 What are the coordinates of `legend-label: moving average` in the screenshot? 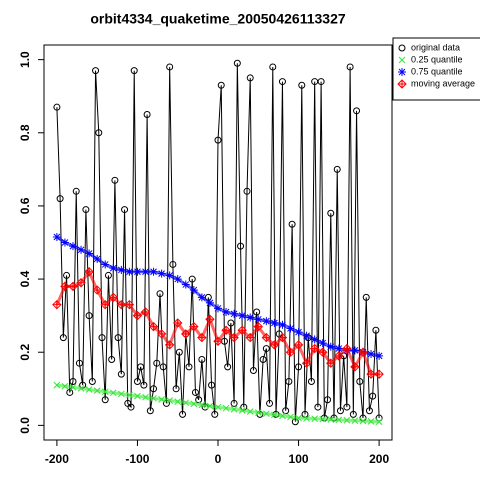 It's located at (443, 83).